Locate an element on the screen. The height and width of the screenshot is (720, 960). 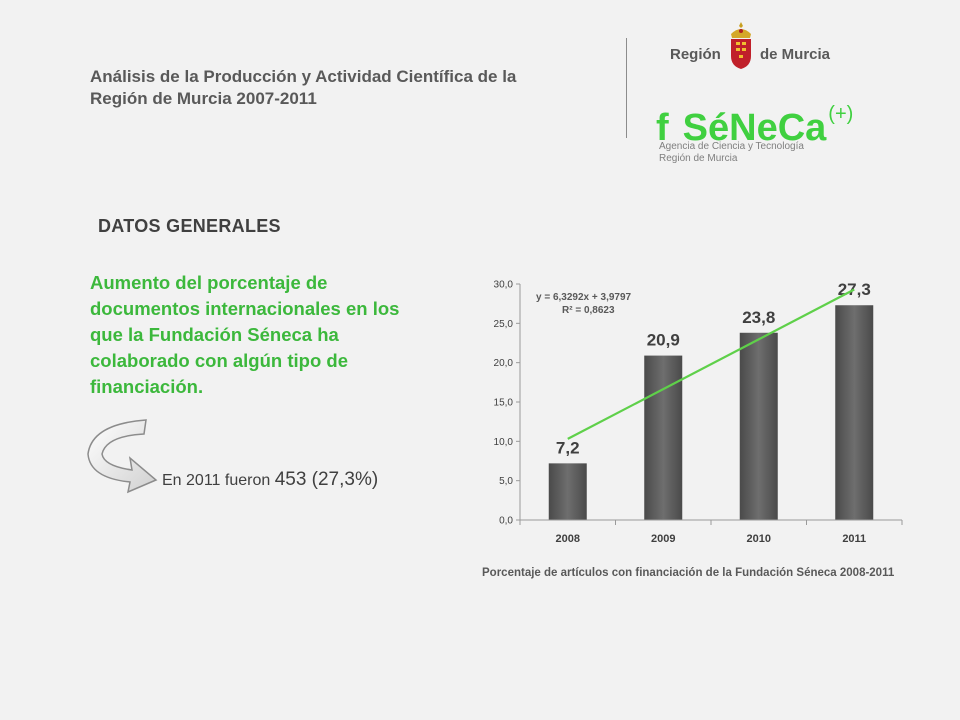
crest-icon is located at coordinates (741, 45).